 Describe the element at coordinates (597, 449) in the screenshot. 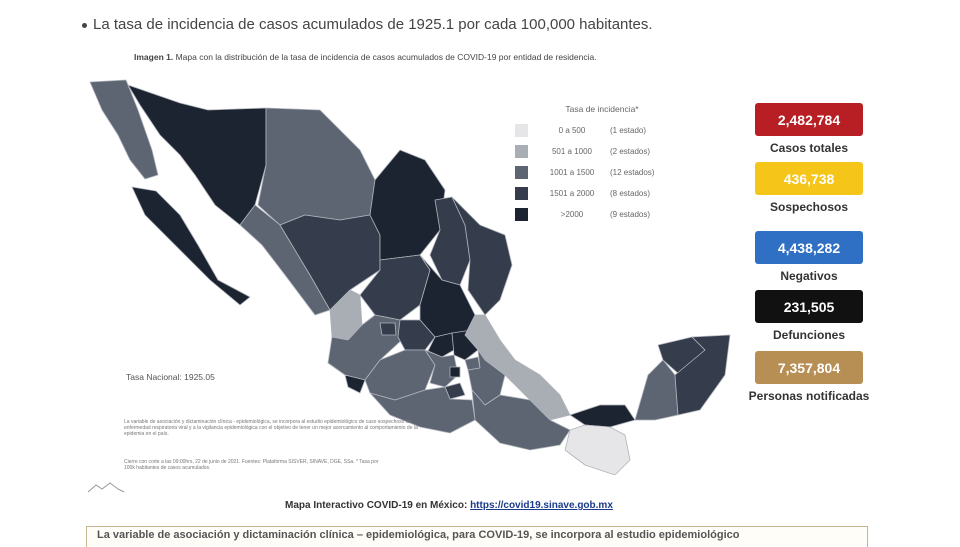

I see `state-chiapas` at that location.